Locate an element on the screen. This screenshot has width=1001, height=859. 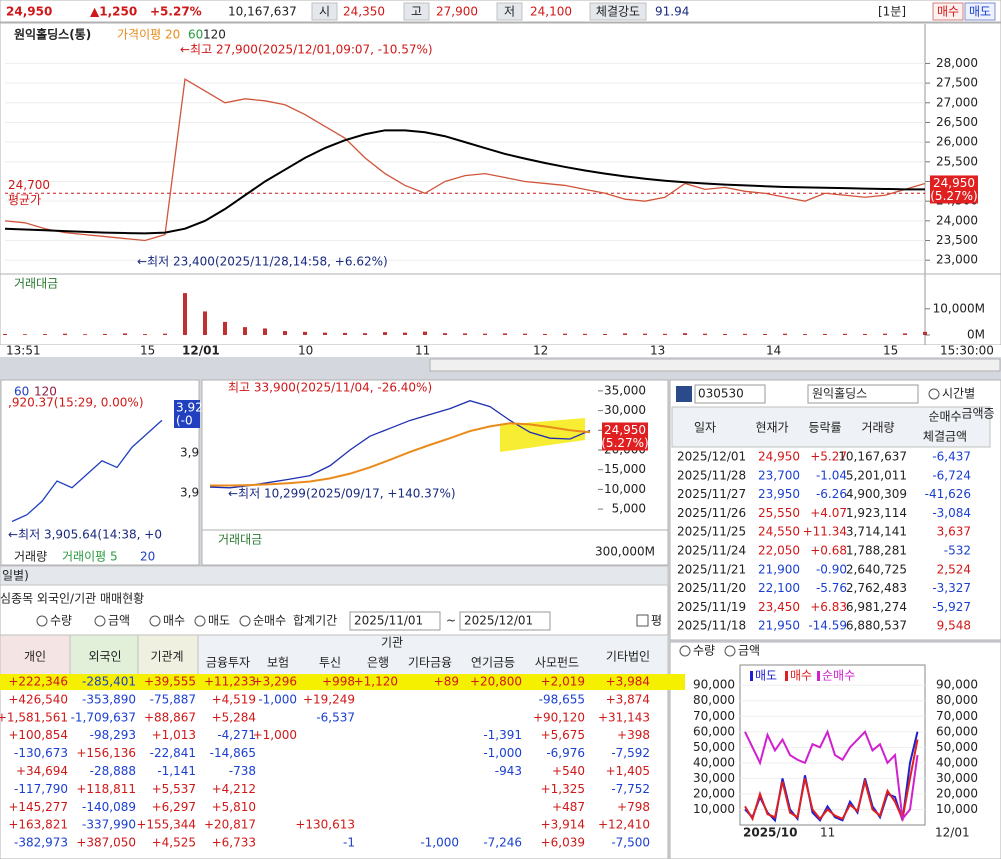
label: -0.90 is located at coordinates (831, 569).